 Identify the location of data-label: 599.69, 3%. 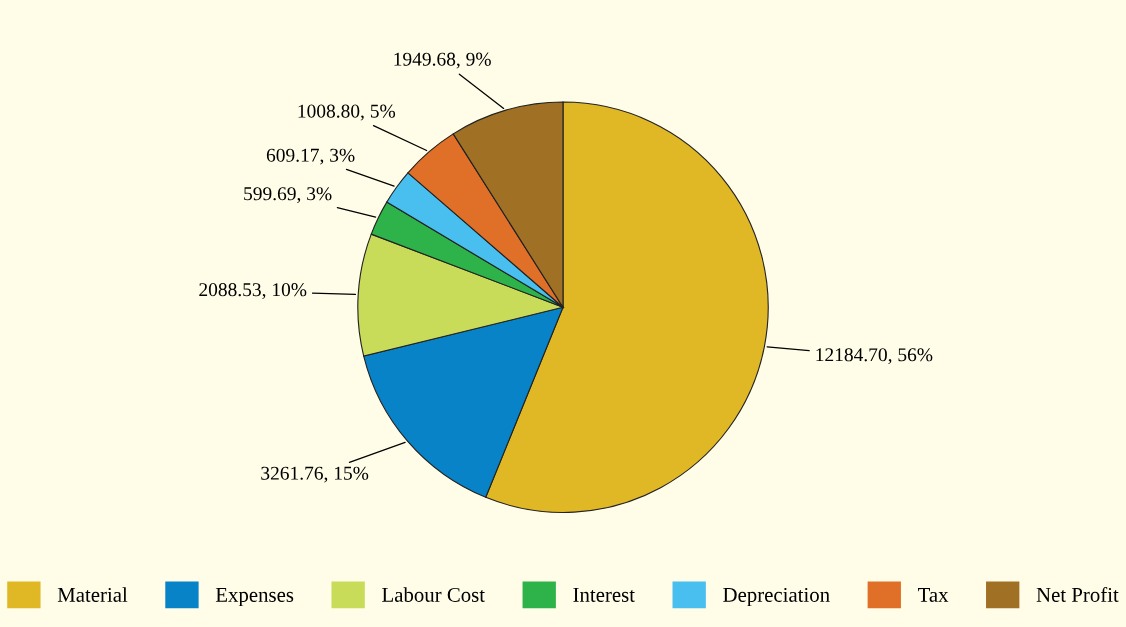
(288, 195).